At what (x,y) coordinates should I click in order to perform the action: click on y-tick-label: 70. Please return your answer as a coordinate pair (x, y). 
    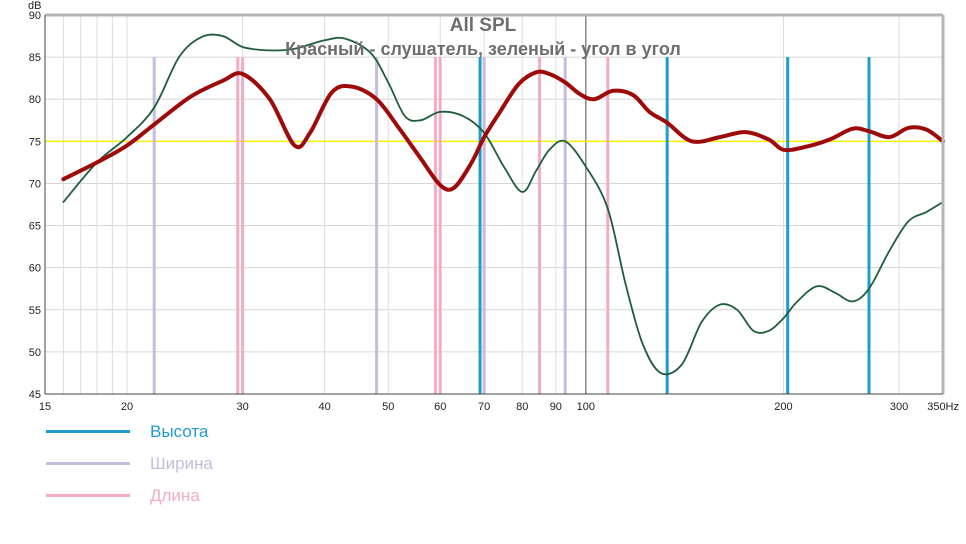
    Looking at the image, I should click on (35, 184).